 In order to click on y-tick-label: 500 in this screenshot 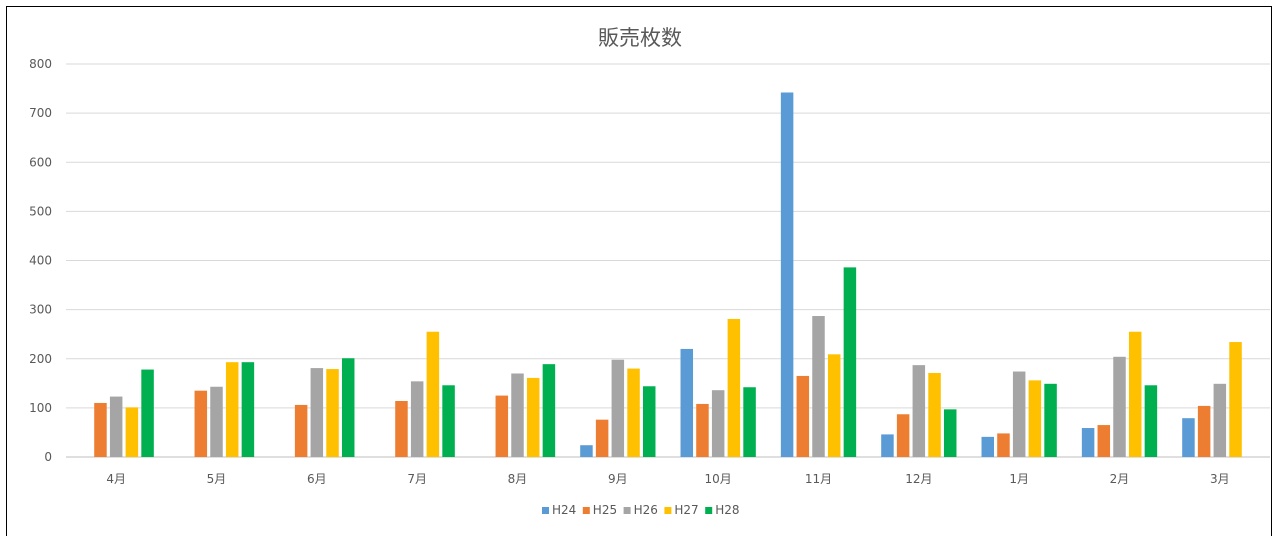, I will do `click(40, 211)`.